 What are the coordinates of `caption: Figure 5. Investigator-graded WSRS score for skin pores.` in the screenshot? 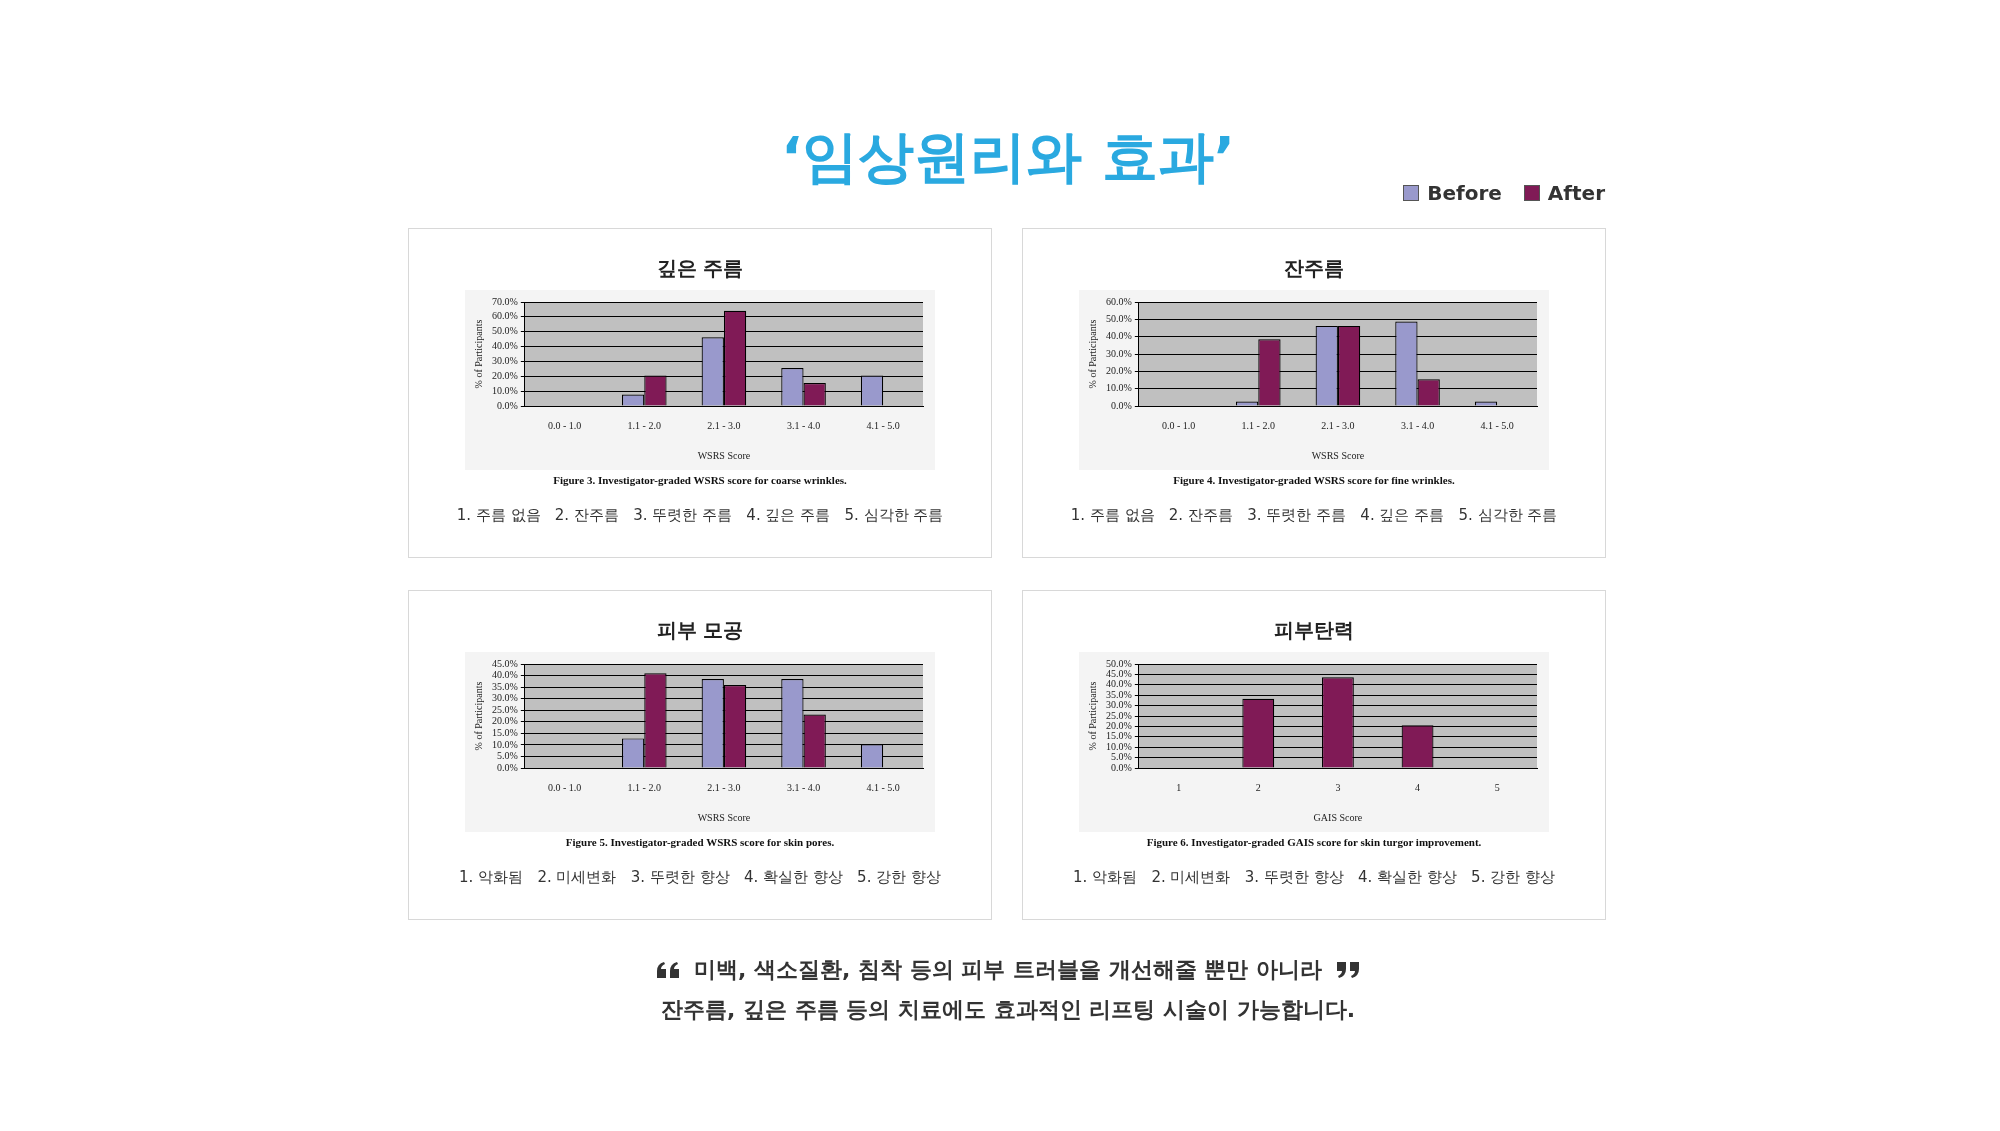 It's located at (700, 842).